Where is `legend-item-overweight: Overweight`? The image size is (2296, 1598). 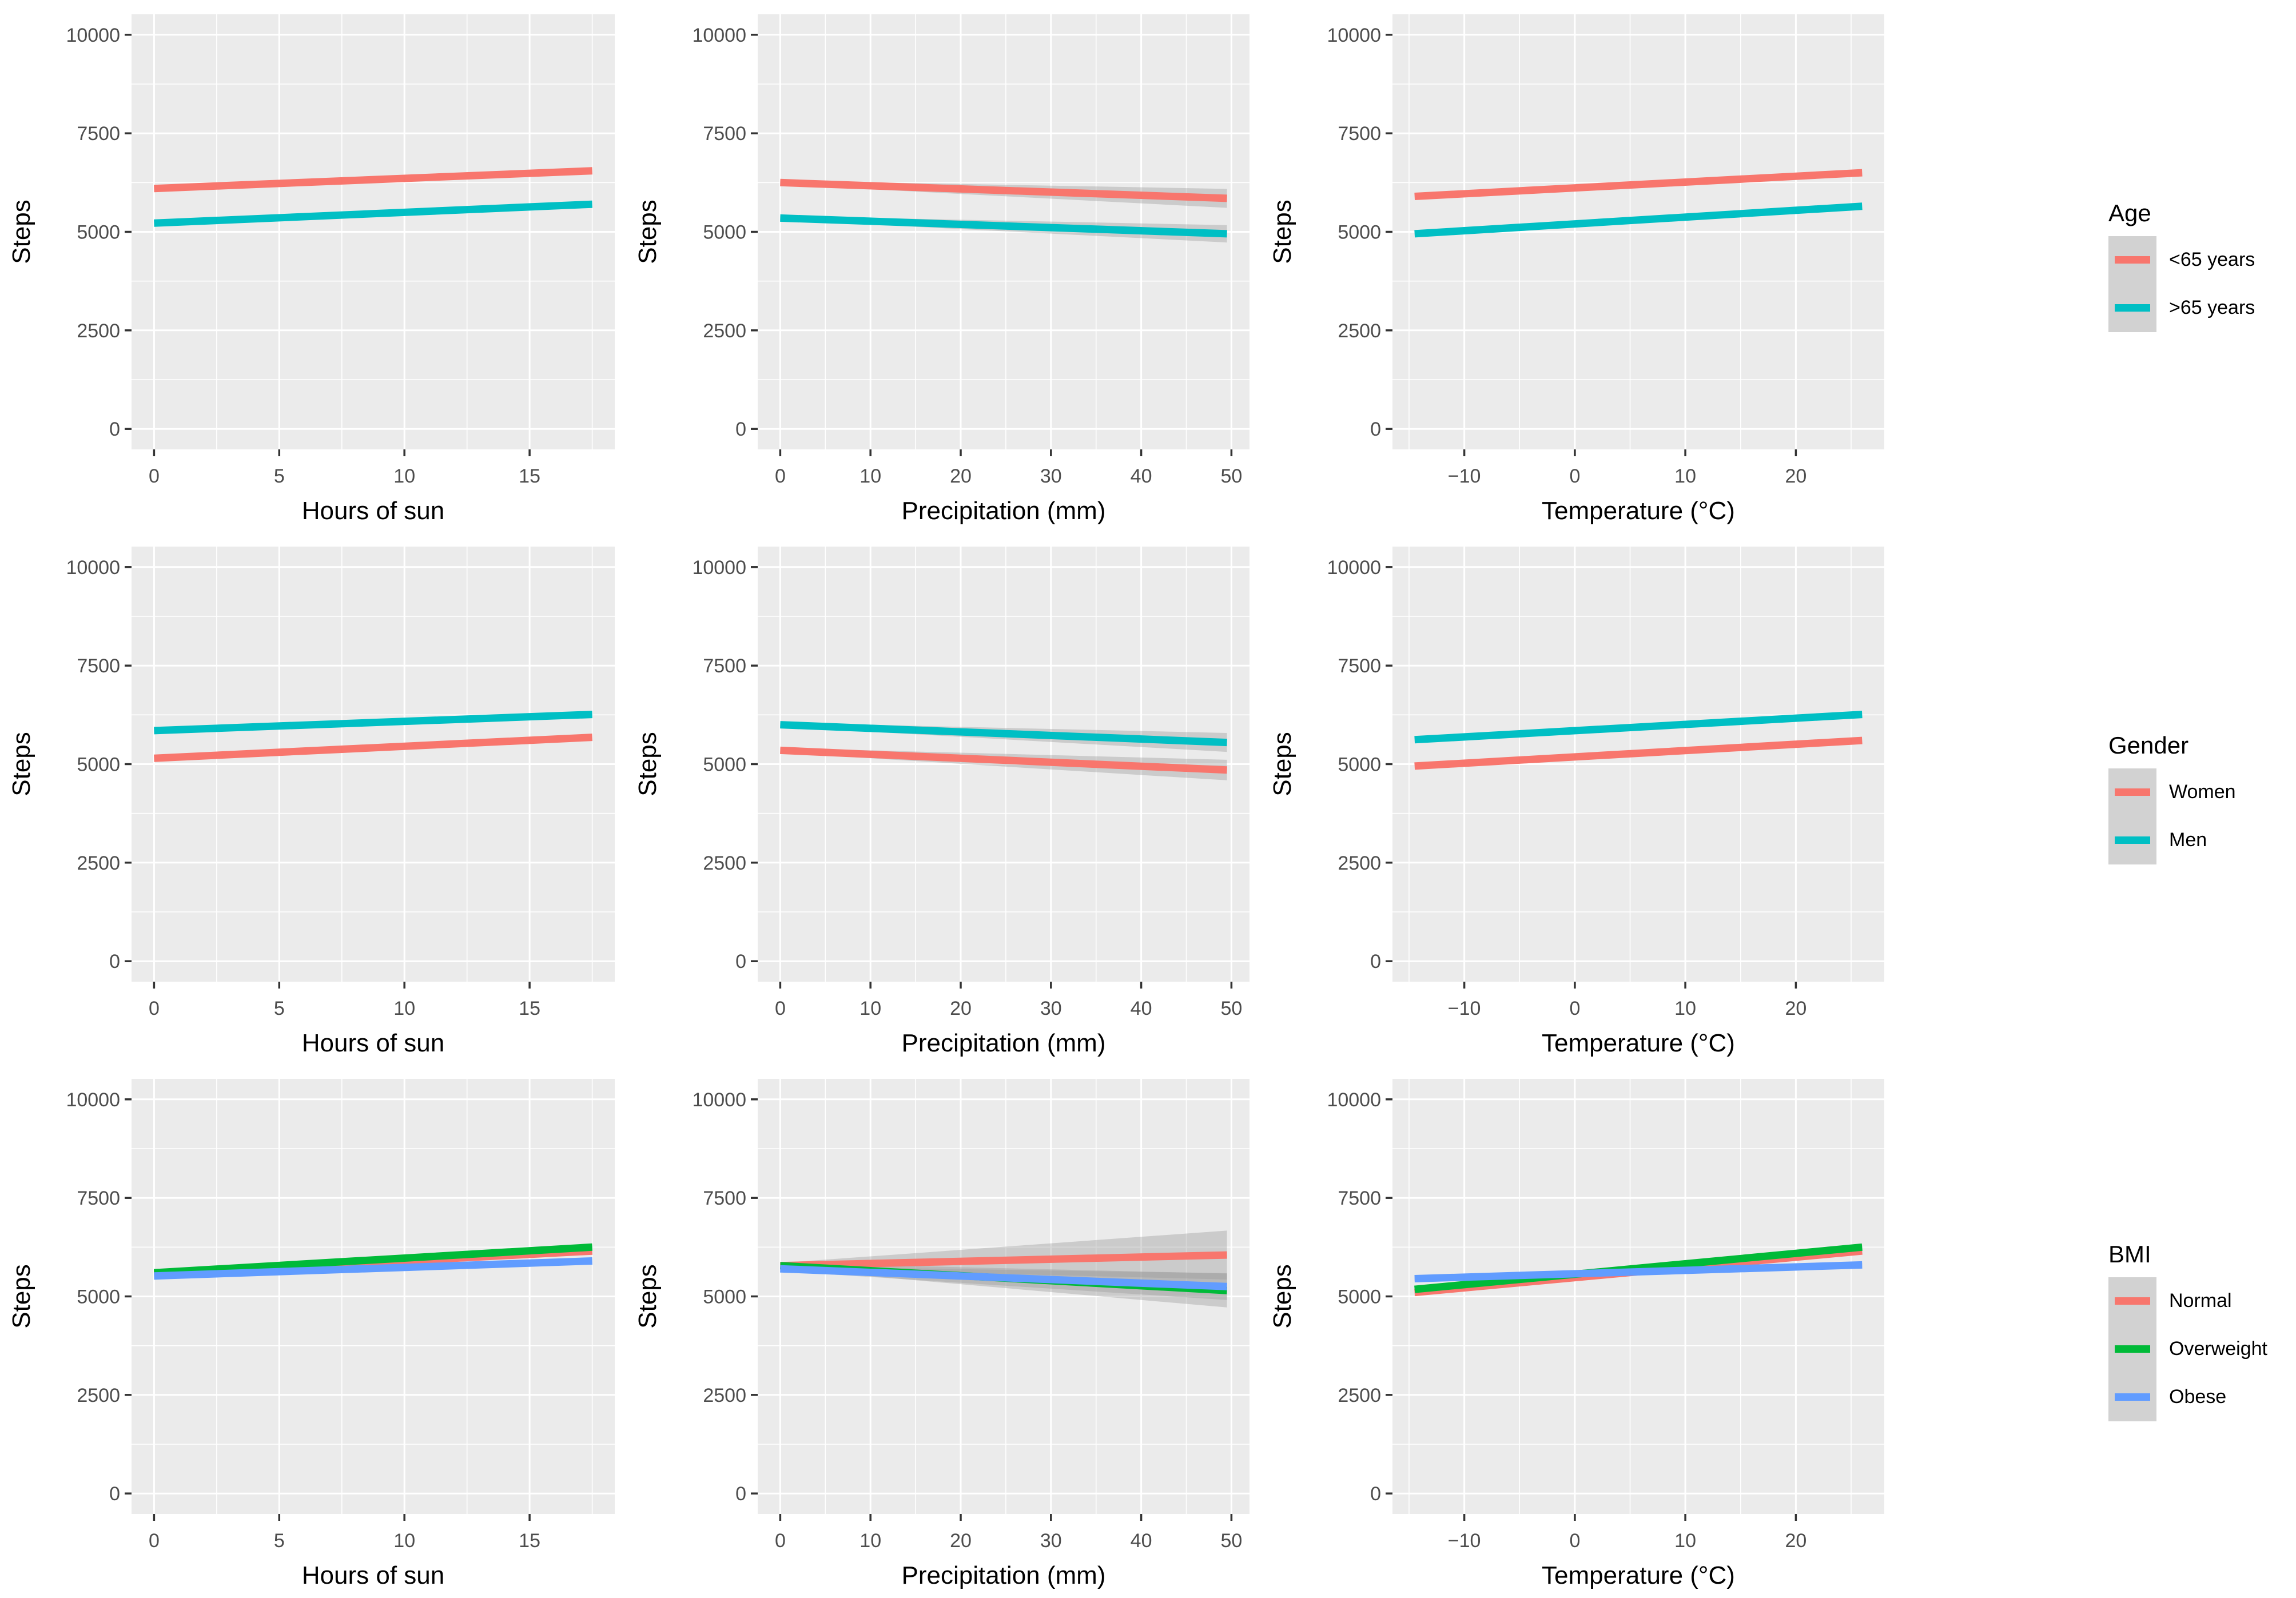
legend-item-overweight: Overweight is located at coordinates (2188, 1349).